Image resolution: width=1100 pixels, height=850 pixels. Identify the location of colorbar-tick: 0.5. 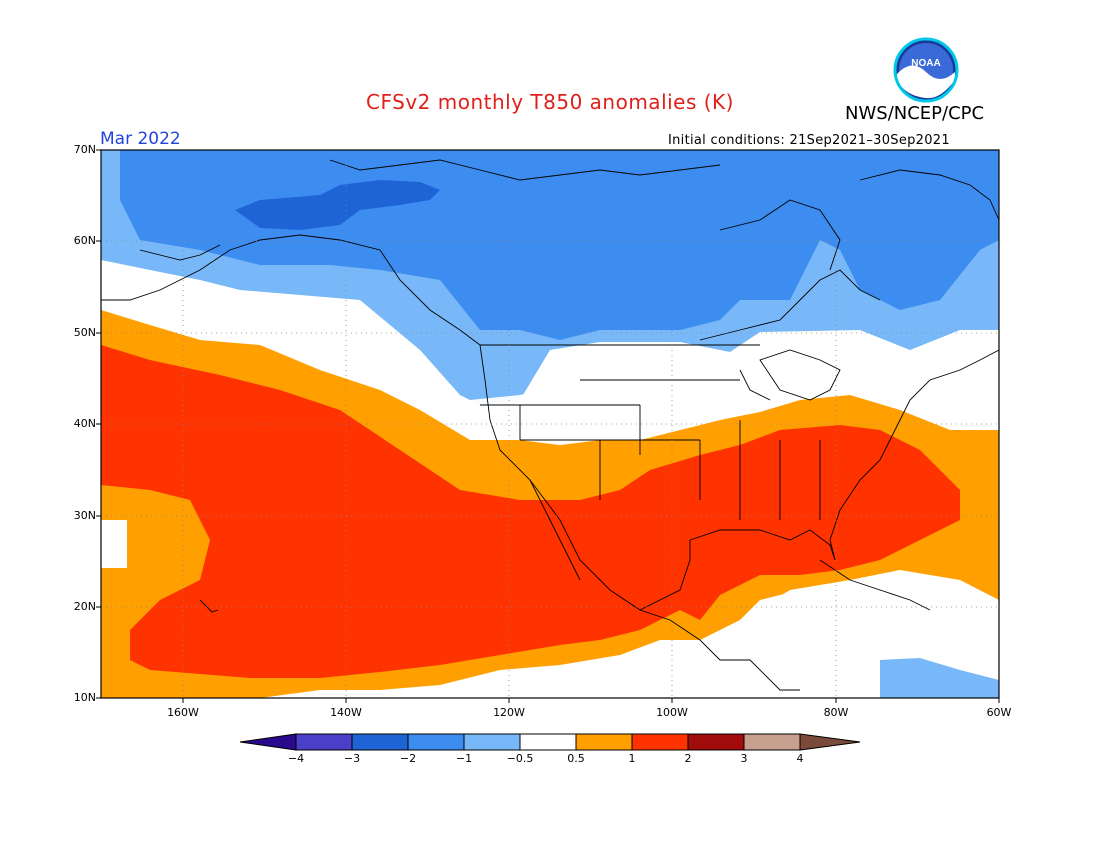
(576, 758).